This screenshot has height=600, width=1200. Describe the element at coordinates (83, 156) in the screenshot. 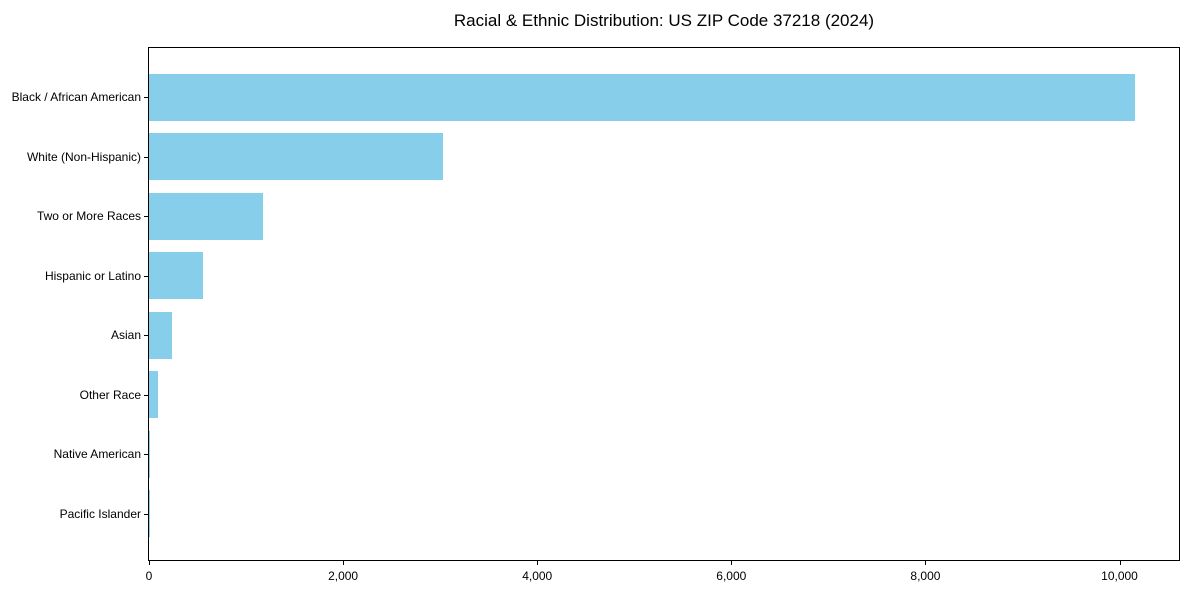

I see `y-tick-label: White (Non-Hispanic)` at that location.